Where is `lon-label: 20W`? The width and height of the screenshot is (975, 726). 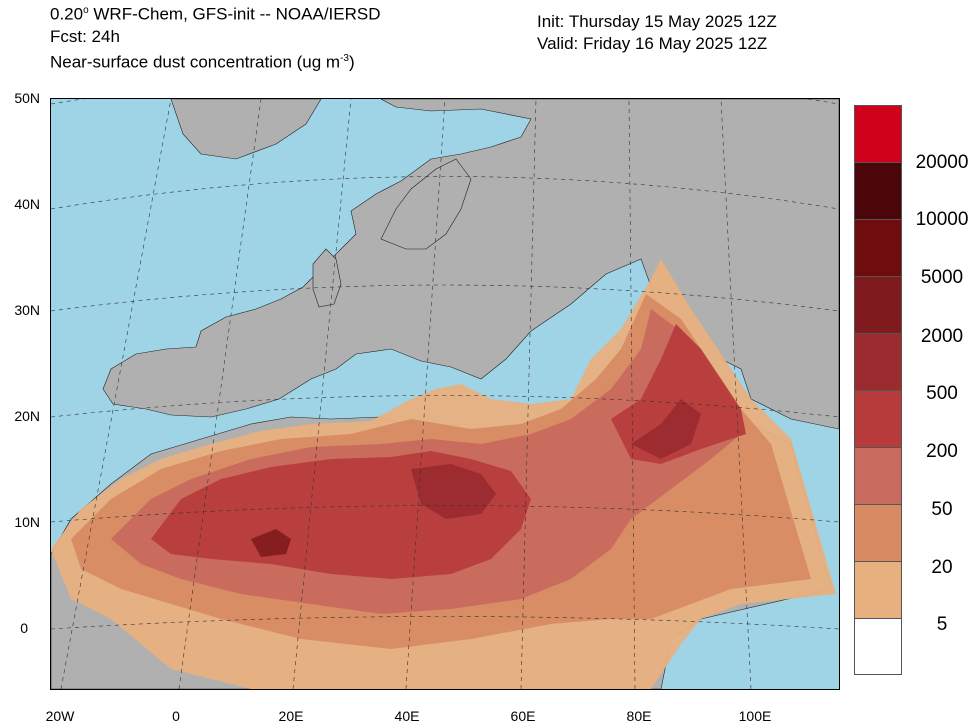
lon-label: 20W is located at coordinates (60, 716).